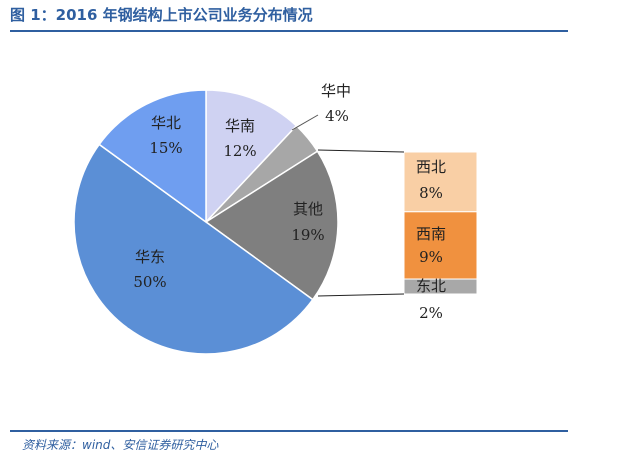 The image size is (640, 458). What do you see at coordinates (305, 122) in the screenshot?
I see `leader-line-huazhong` at bounding box center [305, 122].